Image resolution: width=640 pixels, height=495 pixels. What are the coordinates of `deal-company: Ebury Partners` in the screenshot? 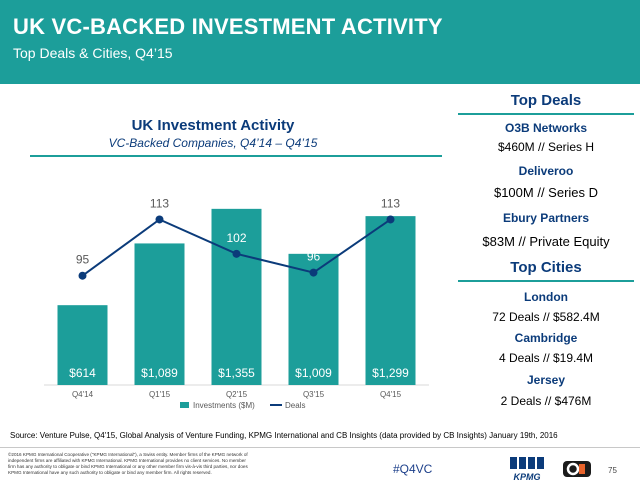 It's located at (546, 218).